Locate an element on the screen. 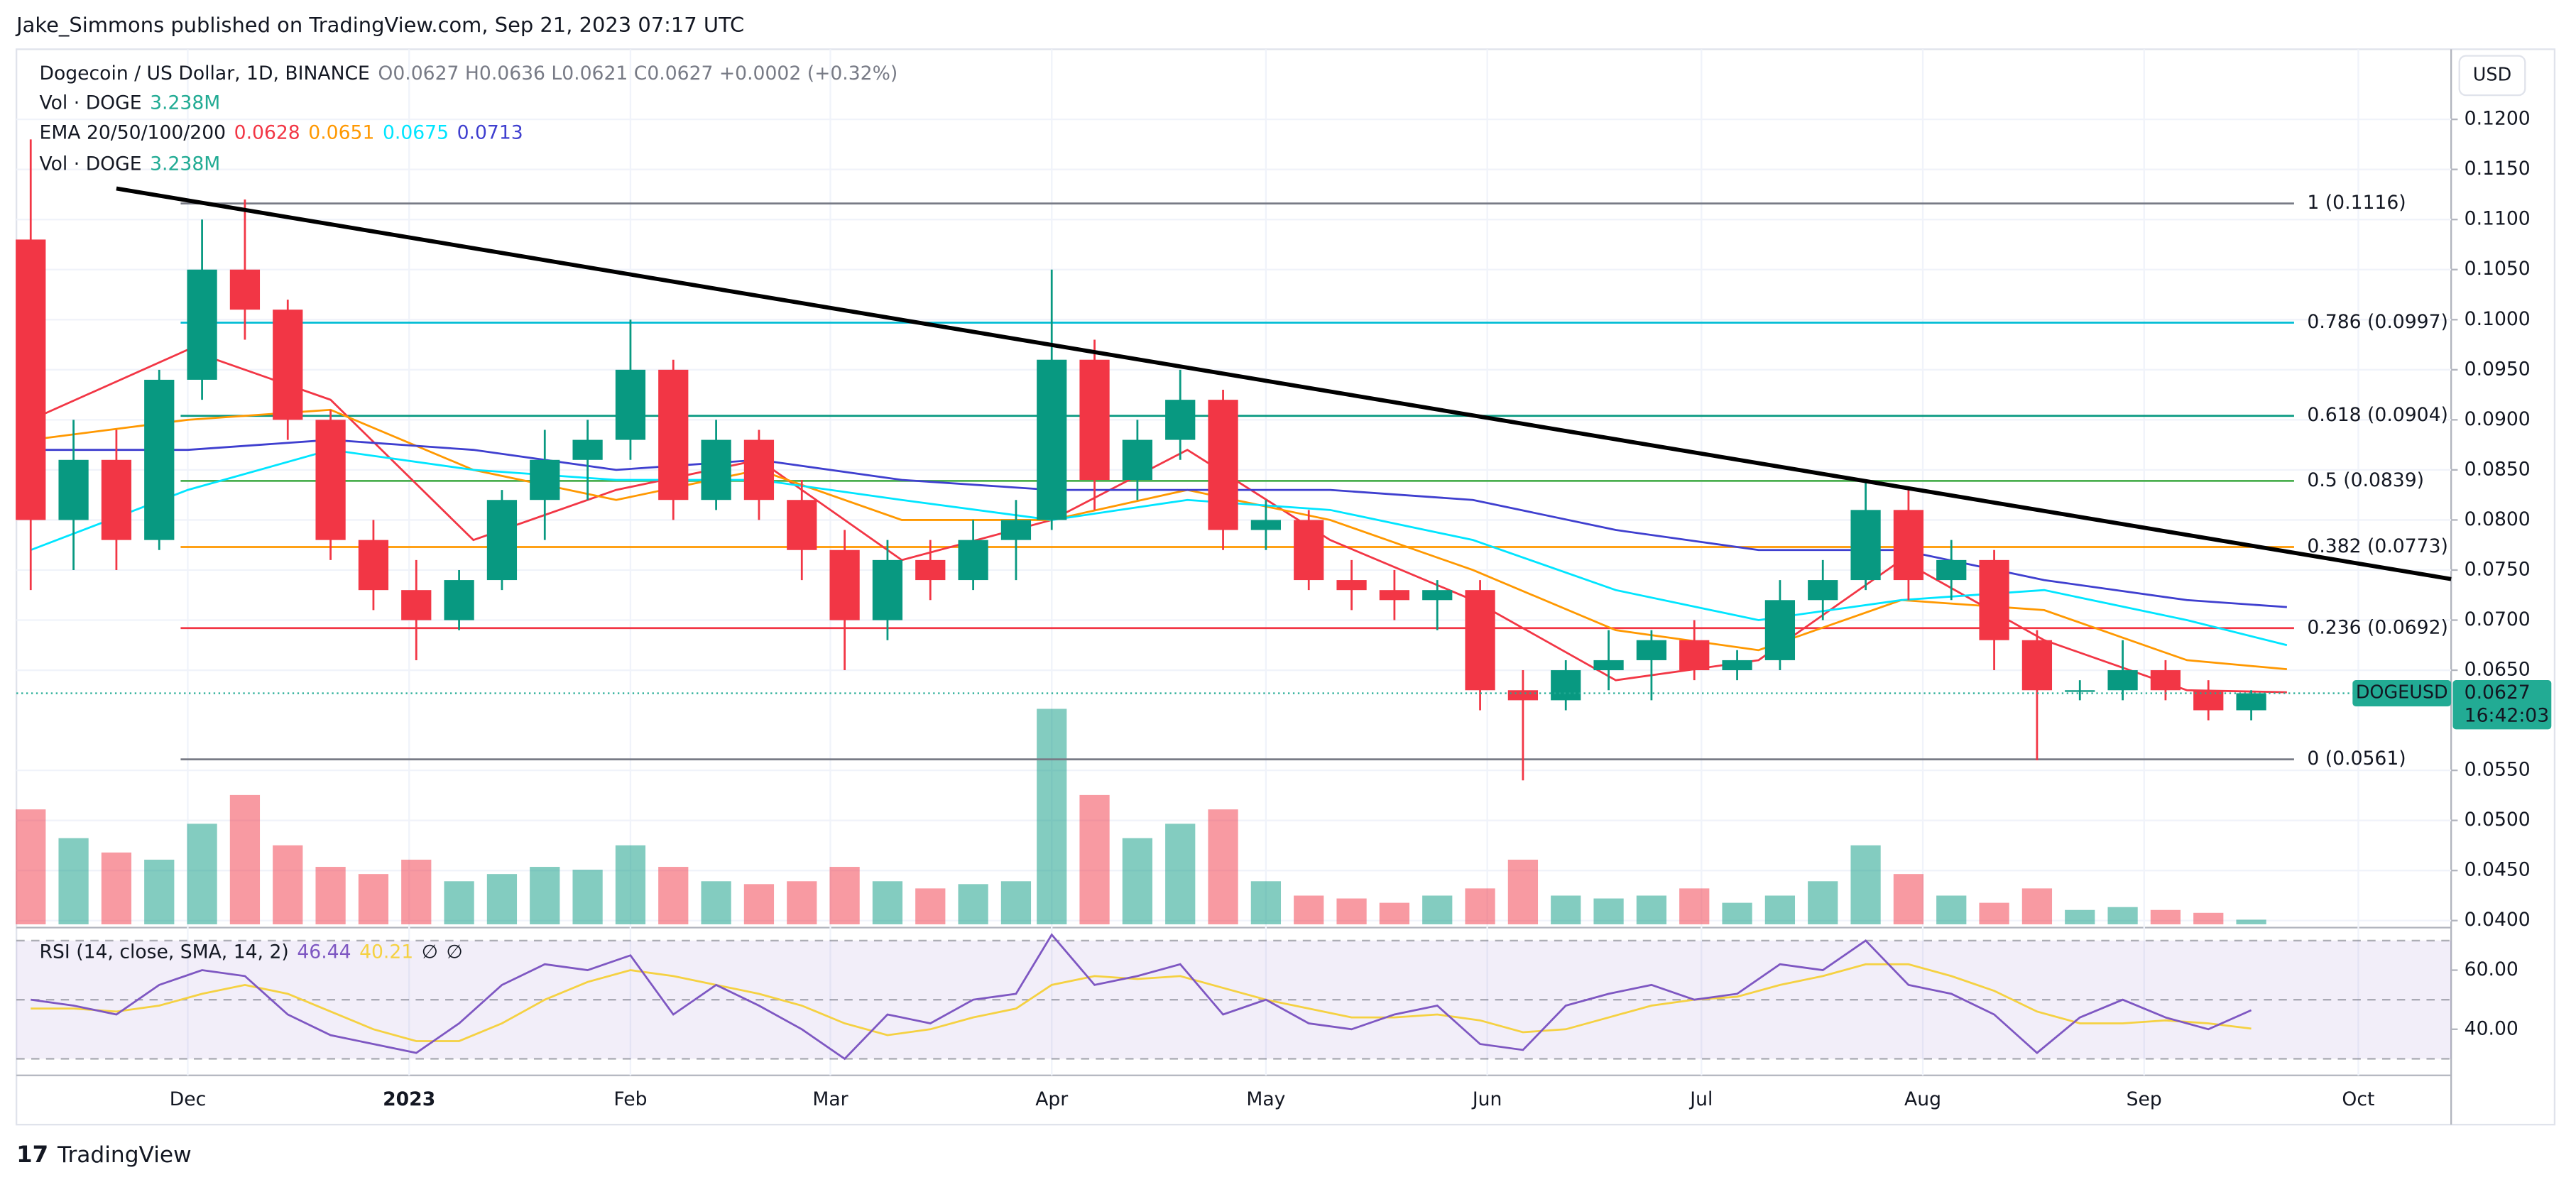 Image resolution: width=2576 pixels, height=1187 pixels. rsi-tick-label: 60.00 is located at coordinates (2491, 969).